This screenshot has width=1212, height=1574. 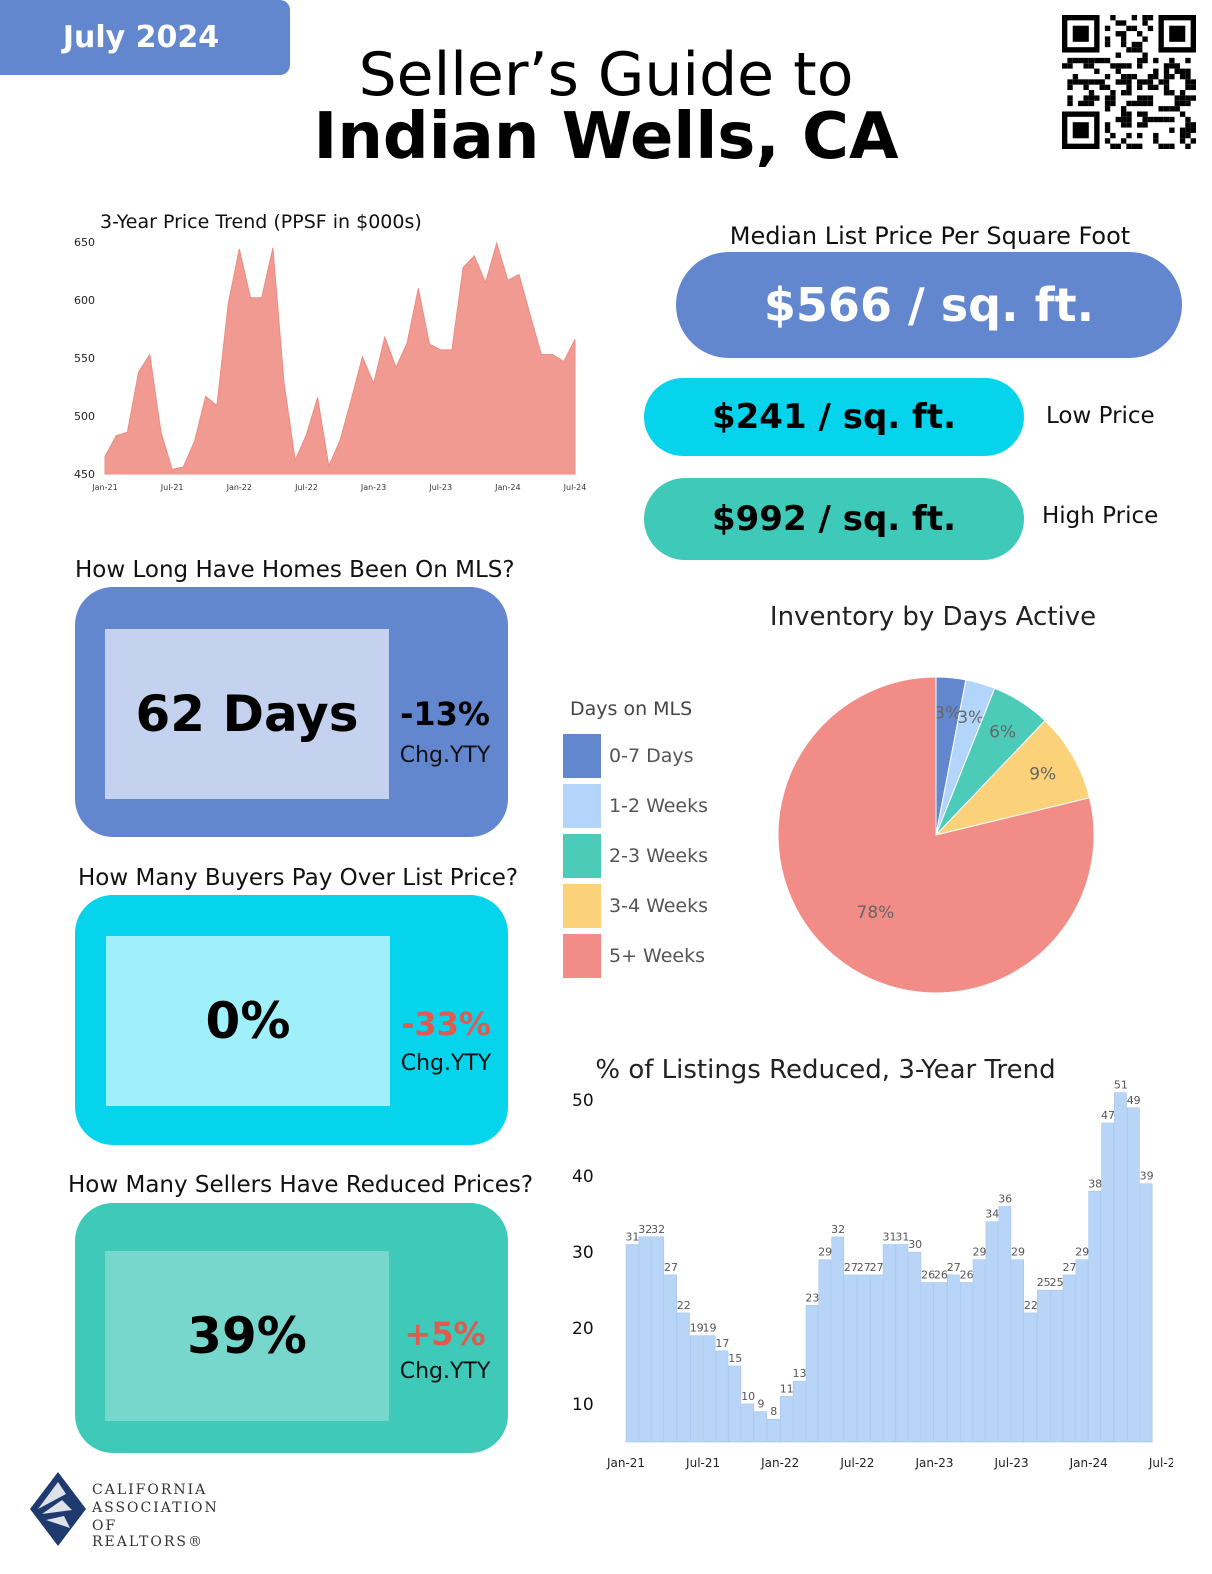 I want to click on price-x-tick: Jul-21, so click(x=172, y=487).